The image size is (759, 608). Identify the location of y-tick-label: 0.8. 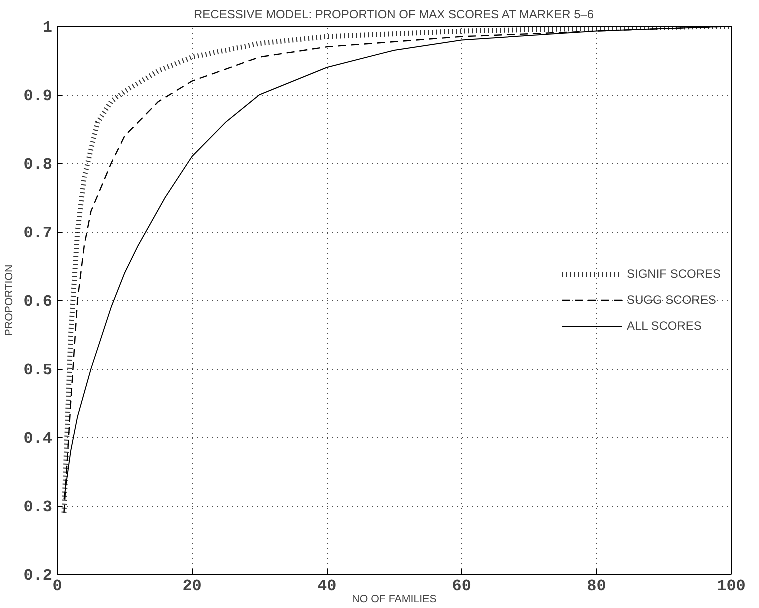
(38, 165).